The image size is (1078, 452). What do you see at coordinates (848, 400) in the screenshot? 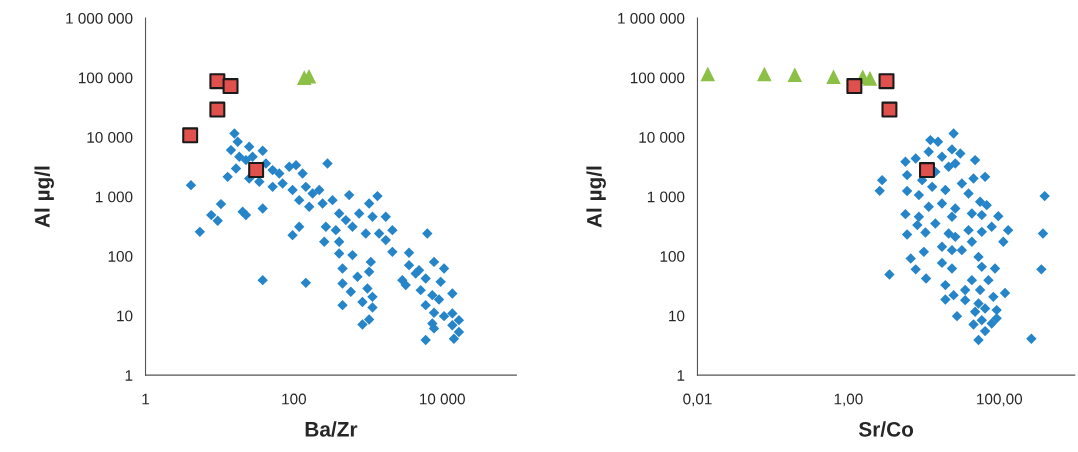
I see `x-tick-label: 1,00` at bounding box center [848, 400].